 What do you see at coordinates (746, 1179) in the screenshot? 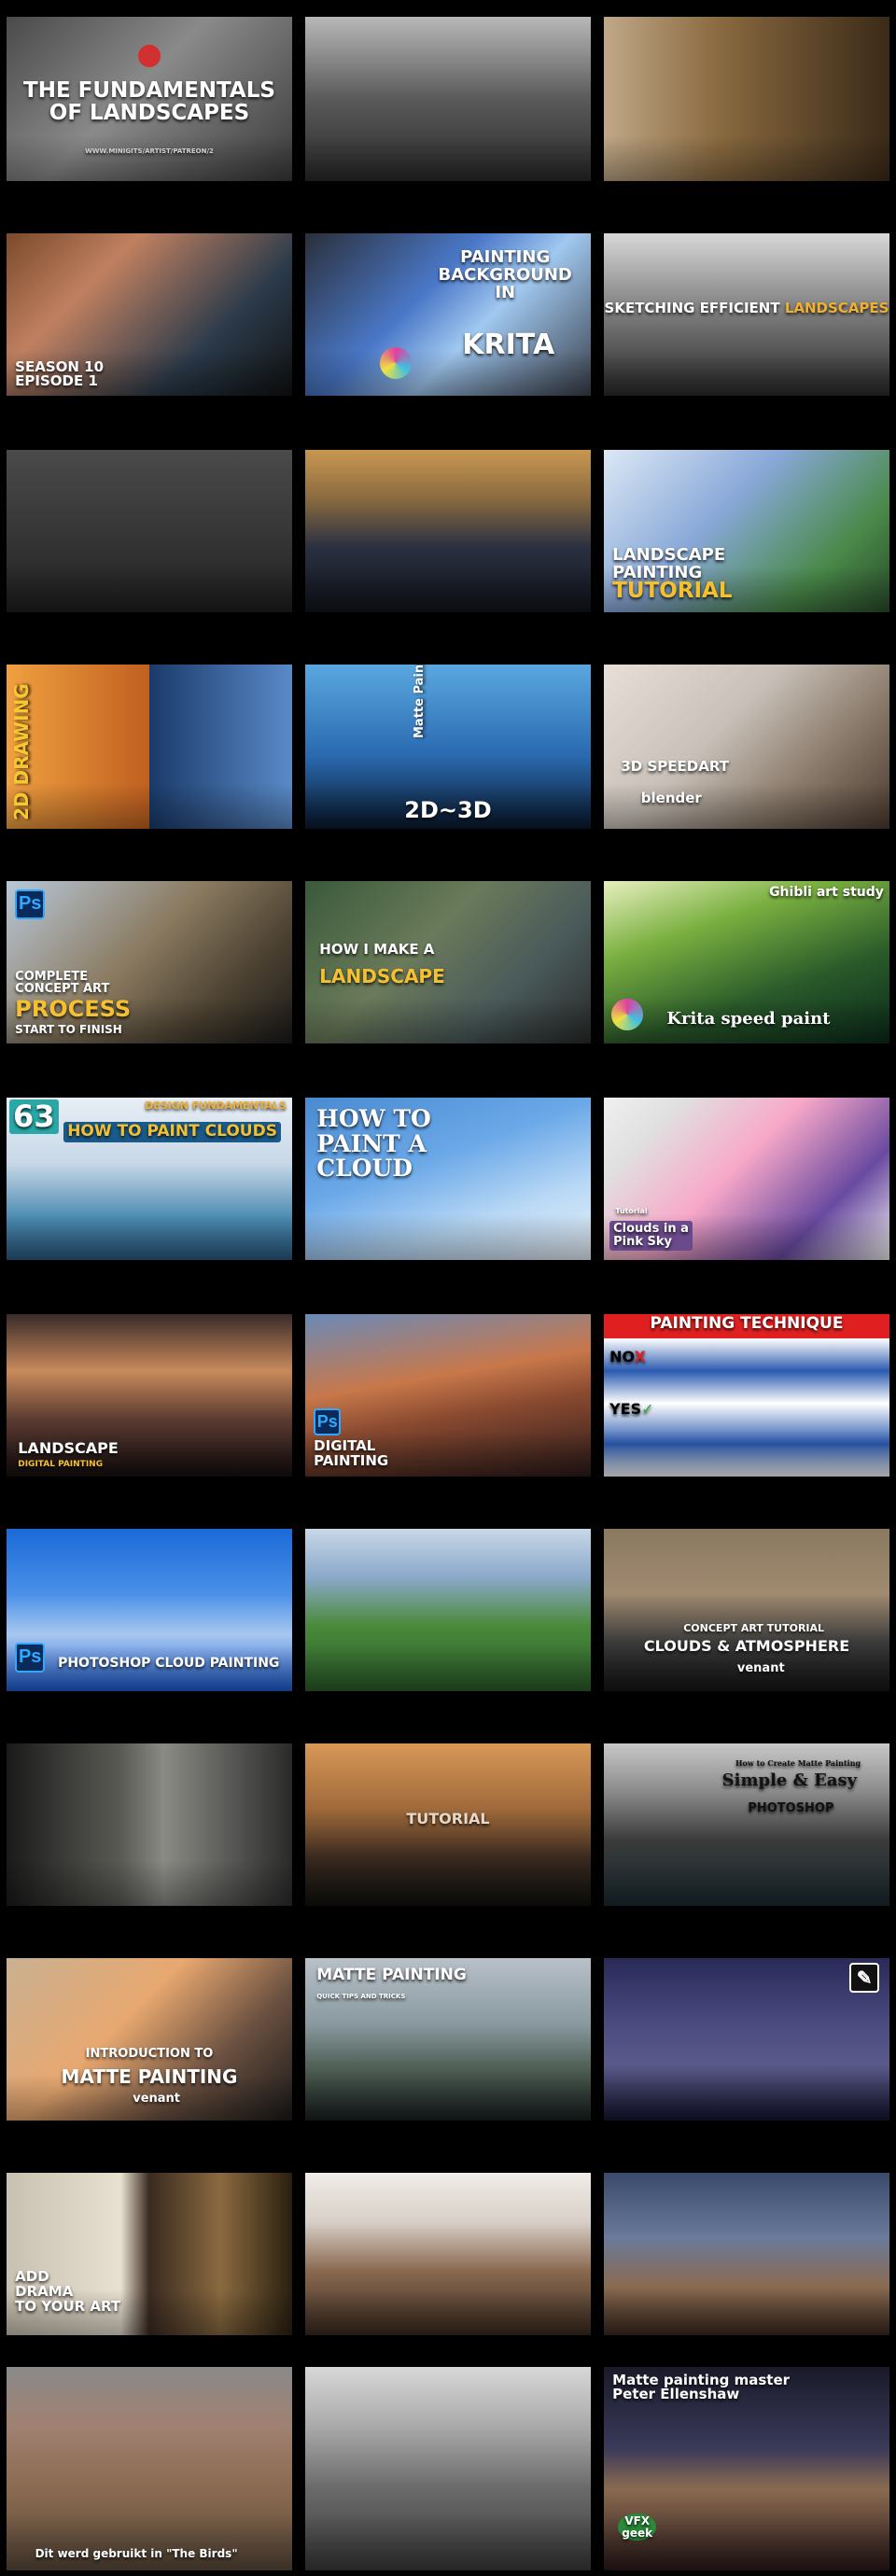
I see `thumbnail-clouds-in-a-pink-sky: Tutorial Clouds in a Pink Sky` at bounding box center [746, 1179].